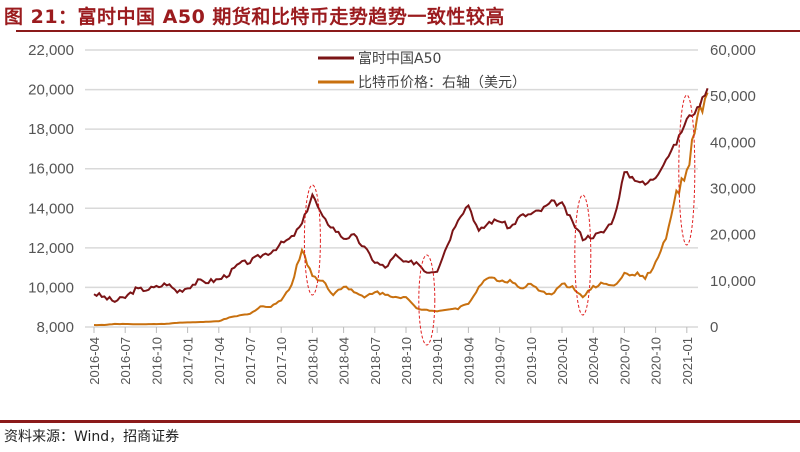 The width and height of the screenshot is (800, 452). Describe the element at coordinates (51, 50) in the screenshot. I see `y-left-tick-label: 22,000` at that location.